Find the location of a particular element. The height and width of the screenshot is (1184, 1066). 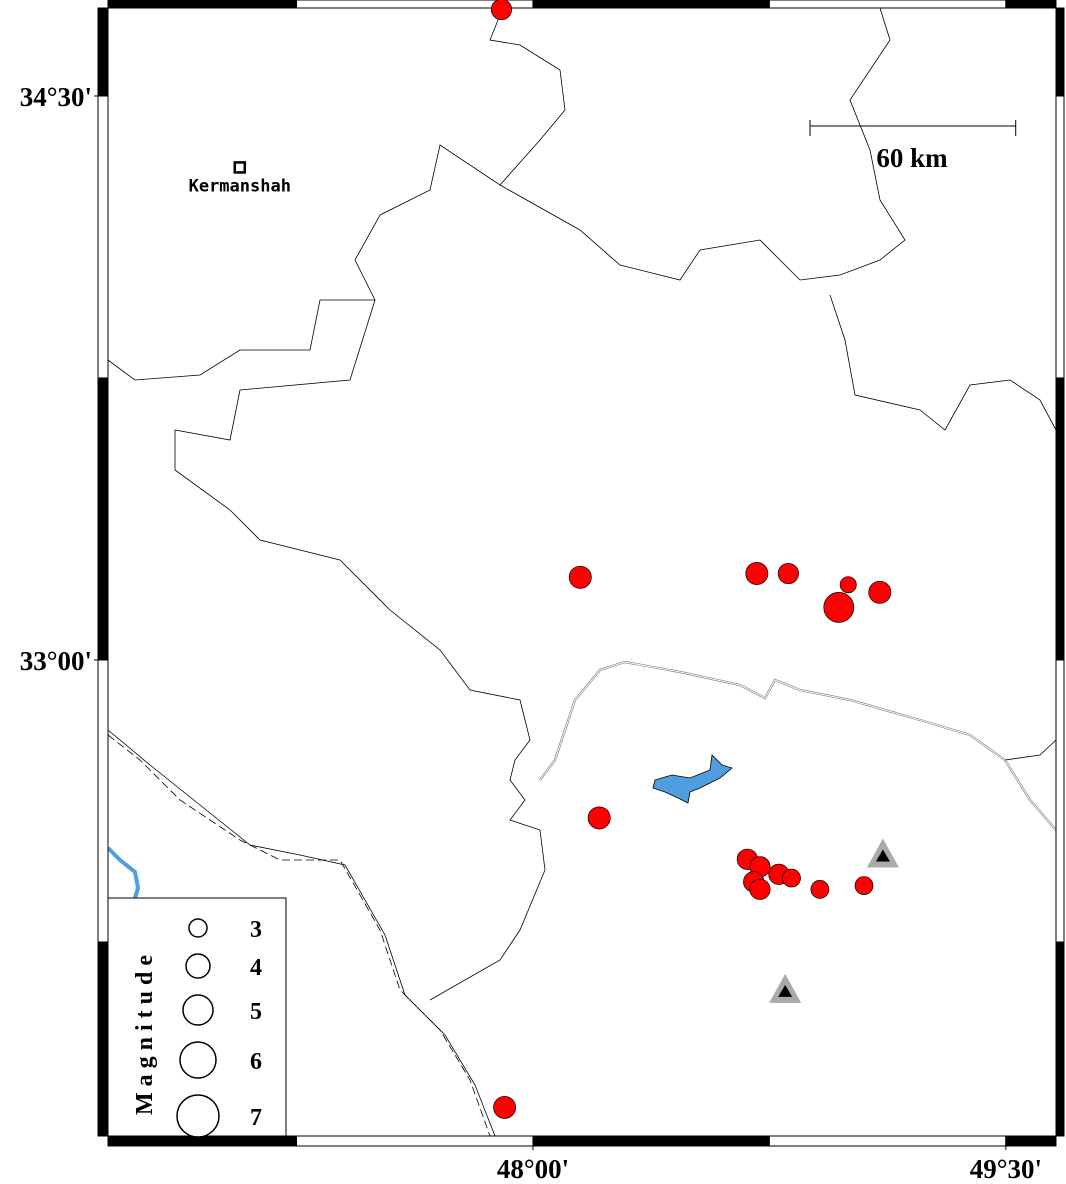

city-label: Kermanshah is located at coordinates (240, 186).